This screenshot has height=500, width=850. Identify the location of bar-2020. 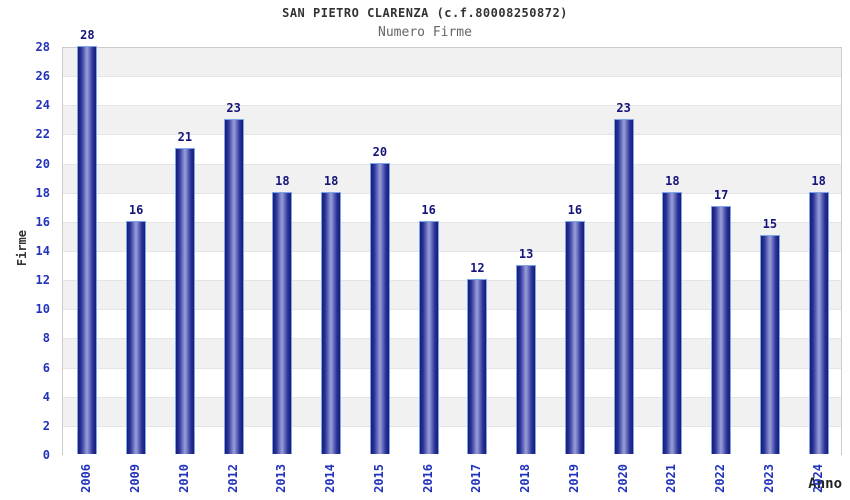
(624, 286).